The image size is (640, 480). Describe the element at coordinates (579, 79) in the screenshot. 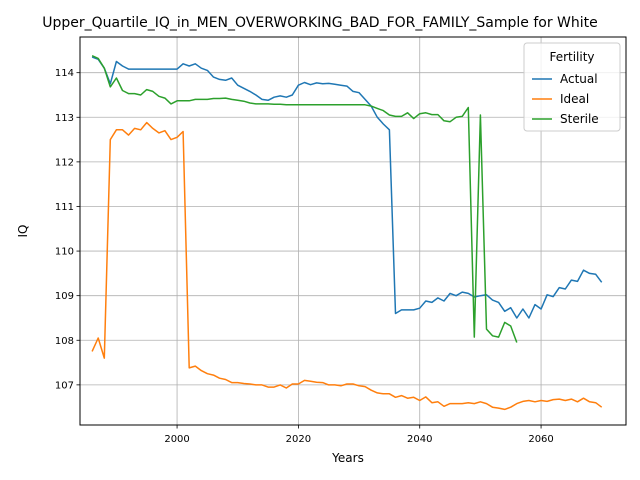

I see `legend-label-actual: Actual` at that location.